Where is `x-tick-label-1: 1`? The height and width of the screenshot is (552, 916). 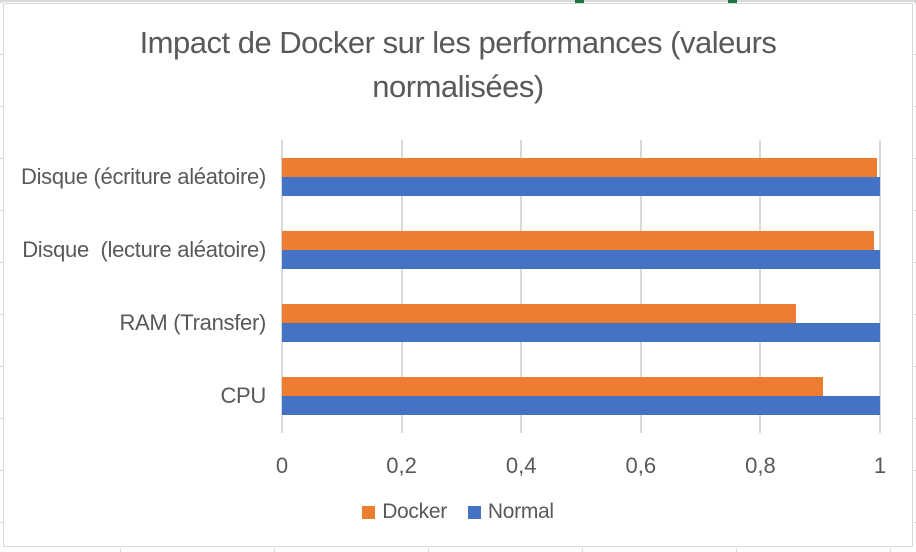
x-tick-label-1: 1 is located at coordinates (880, 465).